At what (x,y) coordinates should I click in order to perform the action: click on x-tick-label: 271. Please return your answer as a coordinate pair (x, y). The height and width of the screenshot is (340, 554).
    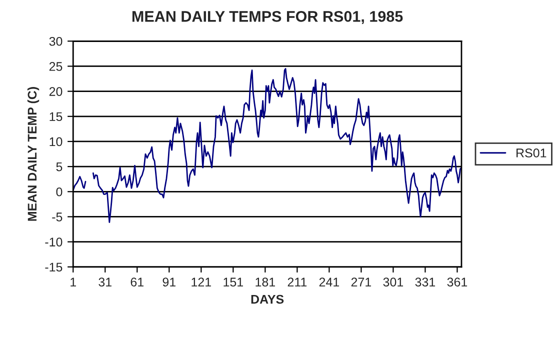
    Looking at the image, I should click on (361, 282).